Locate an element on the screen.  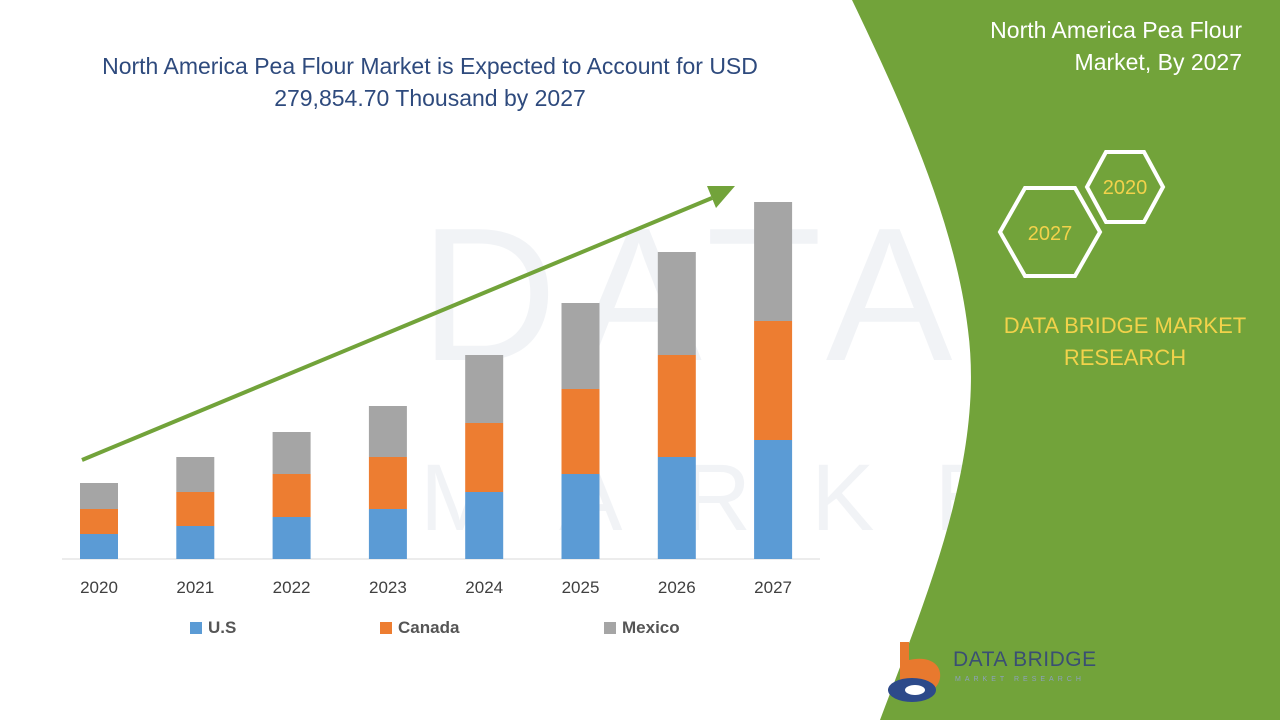
legend-item-canada: Canada is located at coordinates (419, 628).